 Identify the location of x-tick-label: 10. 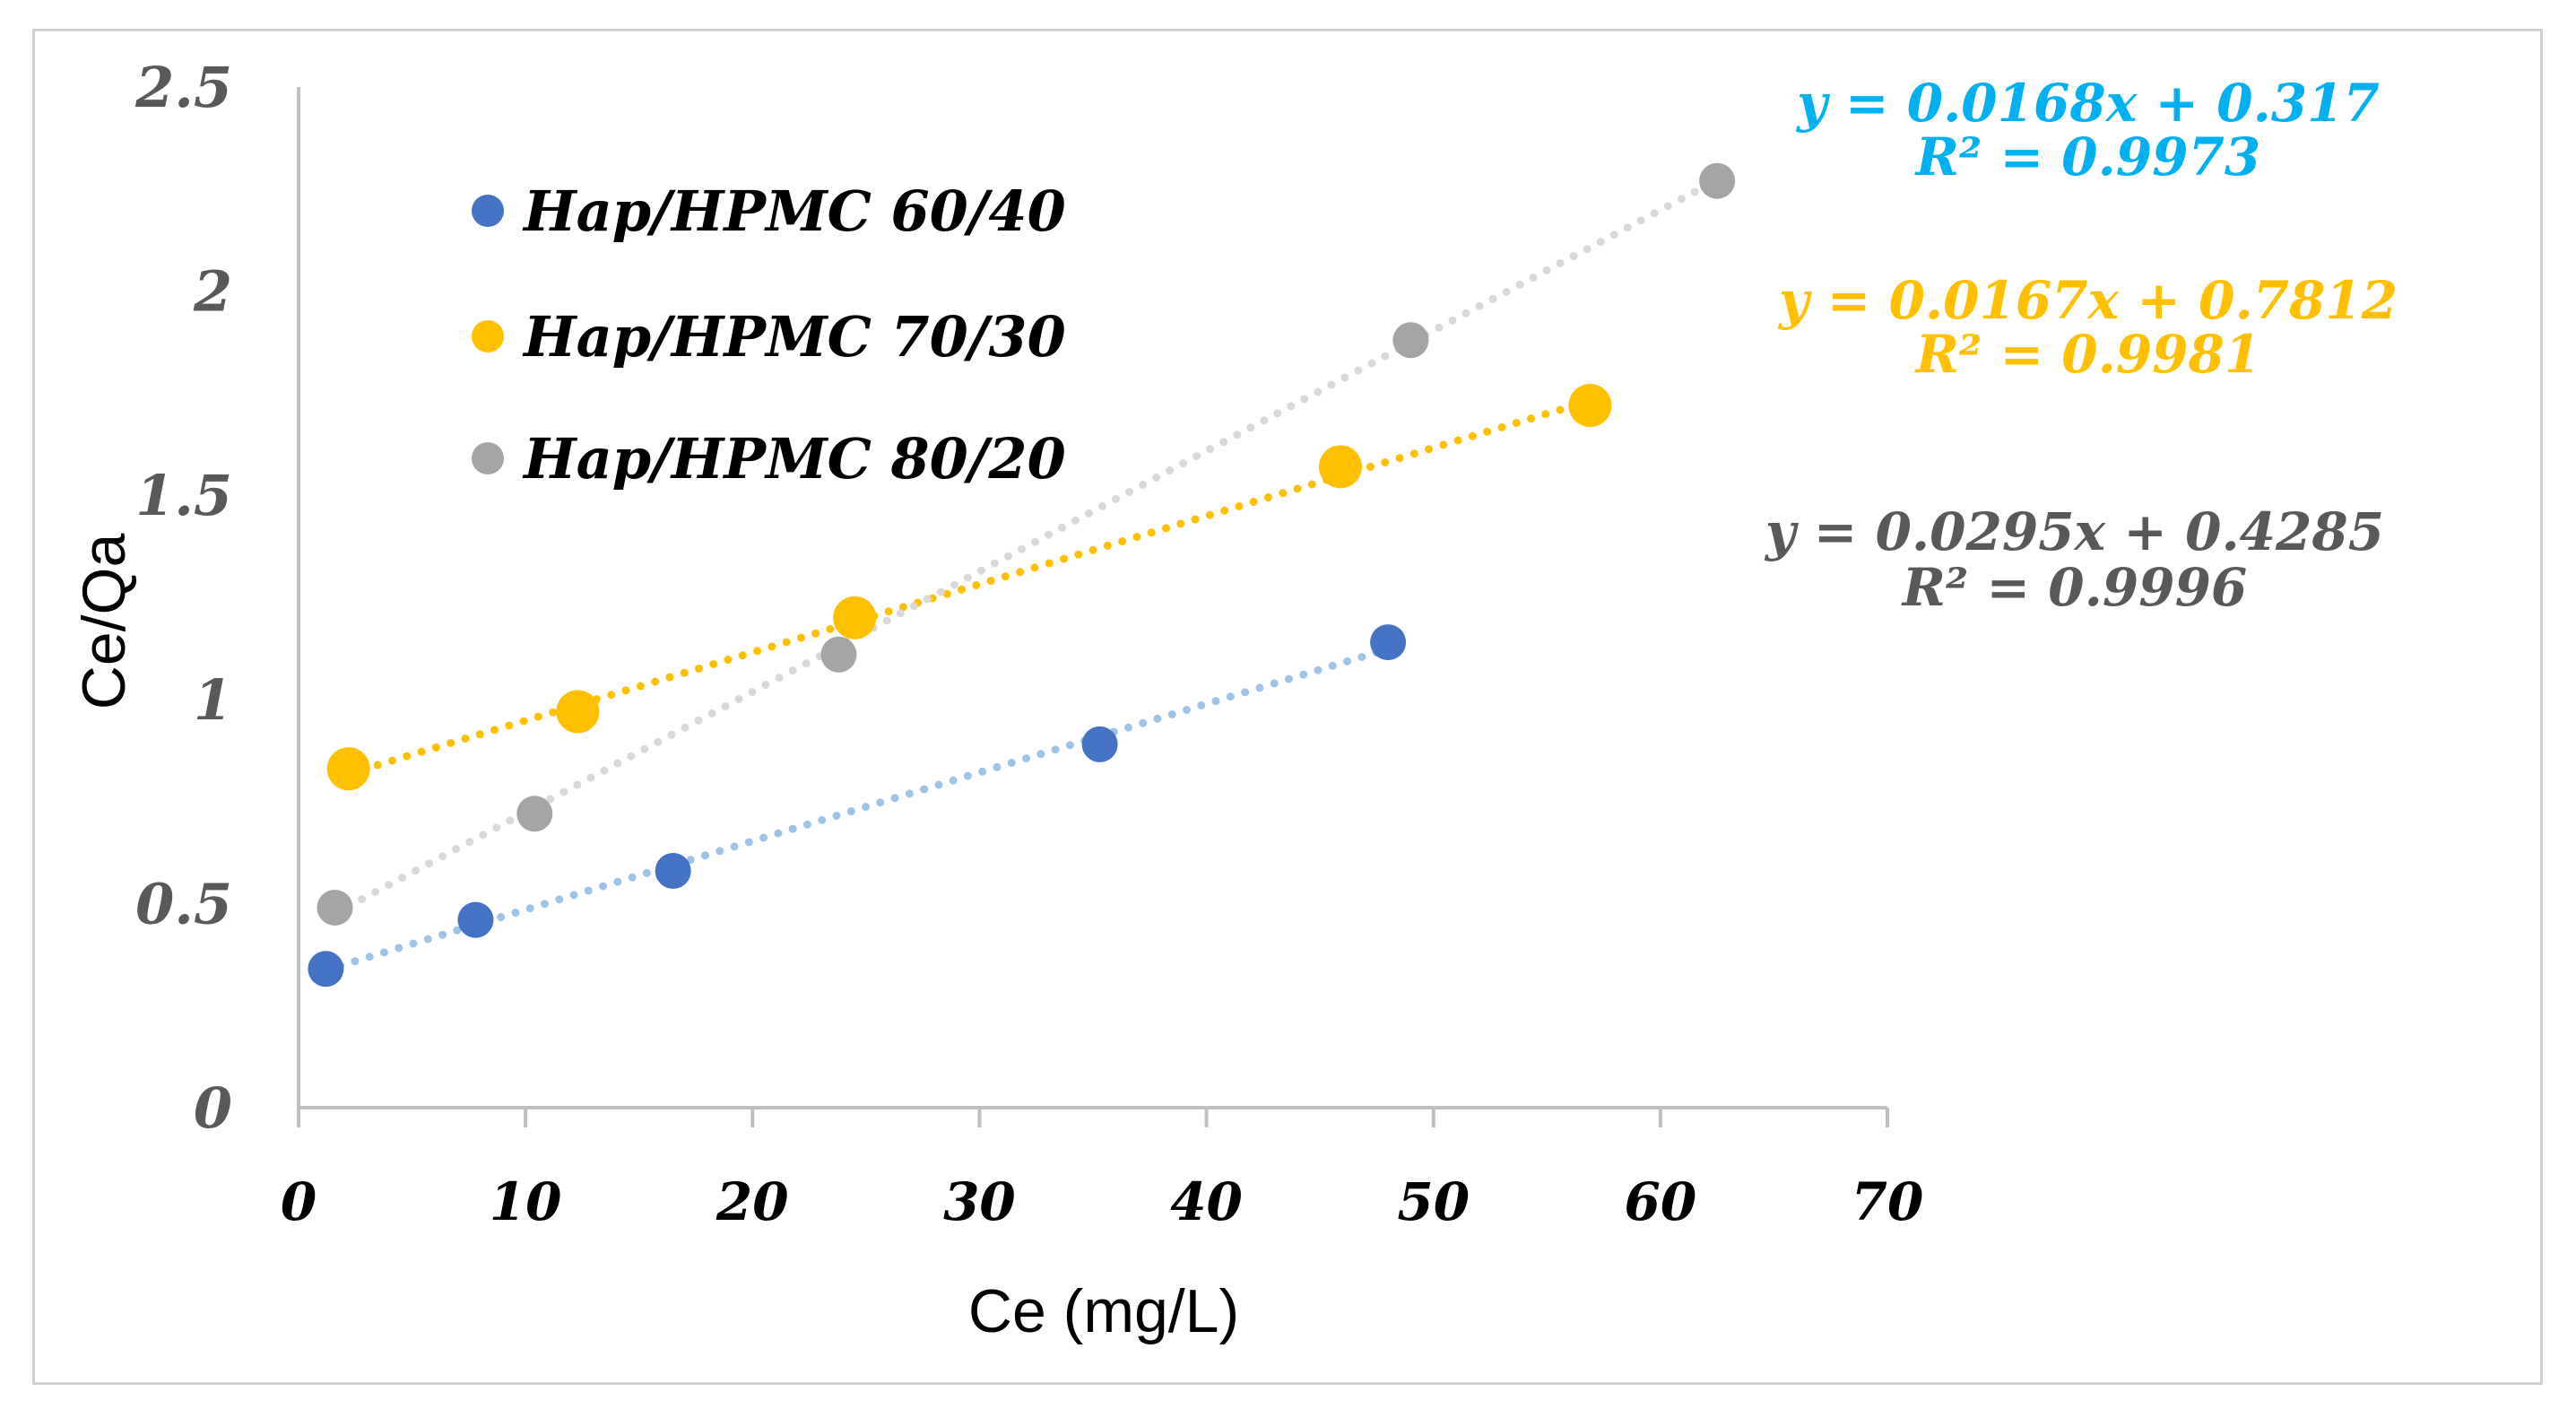
(526, 1201).